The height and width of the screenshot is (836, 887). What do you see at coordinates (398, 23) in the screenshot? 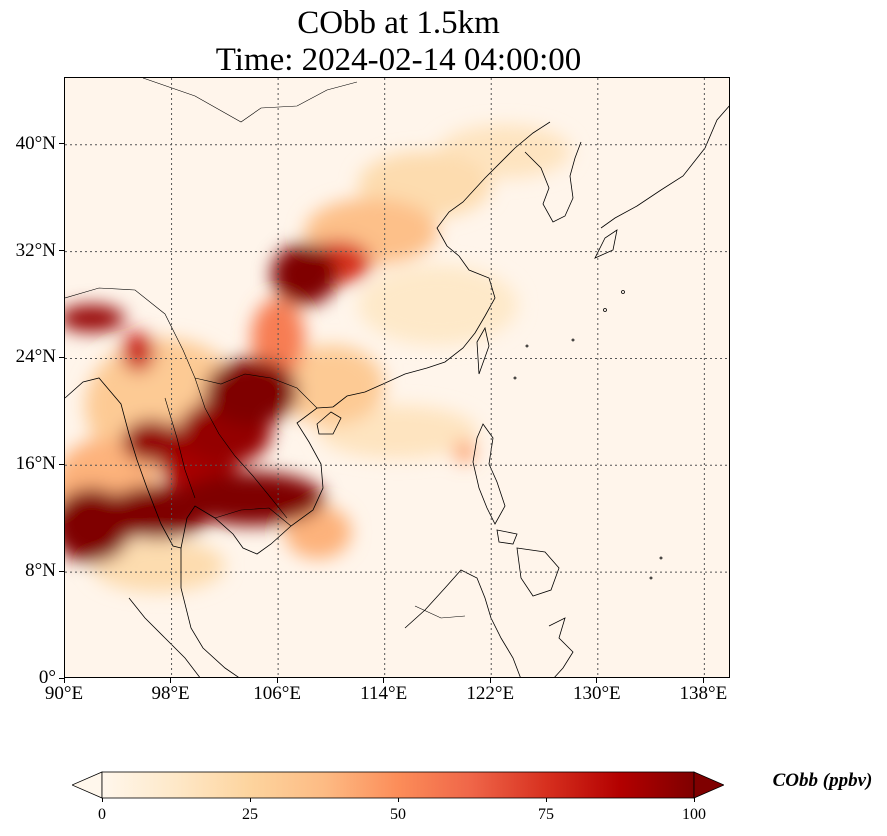
I see `map-title: CObb at 1.5km` at bounding box center [398, 23].